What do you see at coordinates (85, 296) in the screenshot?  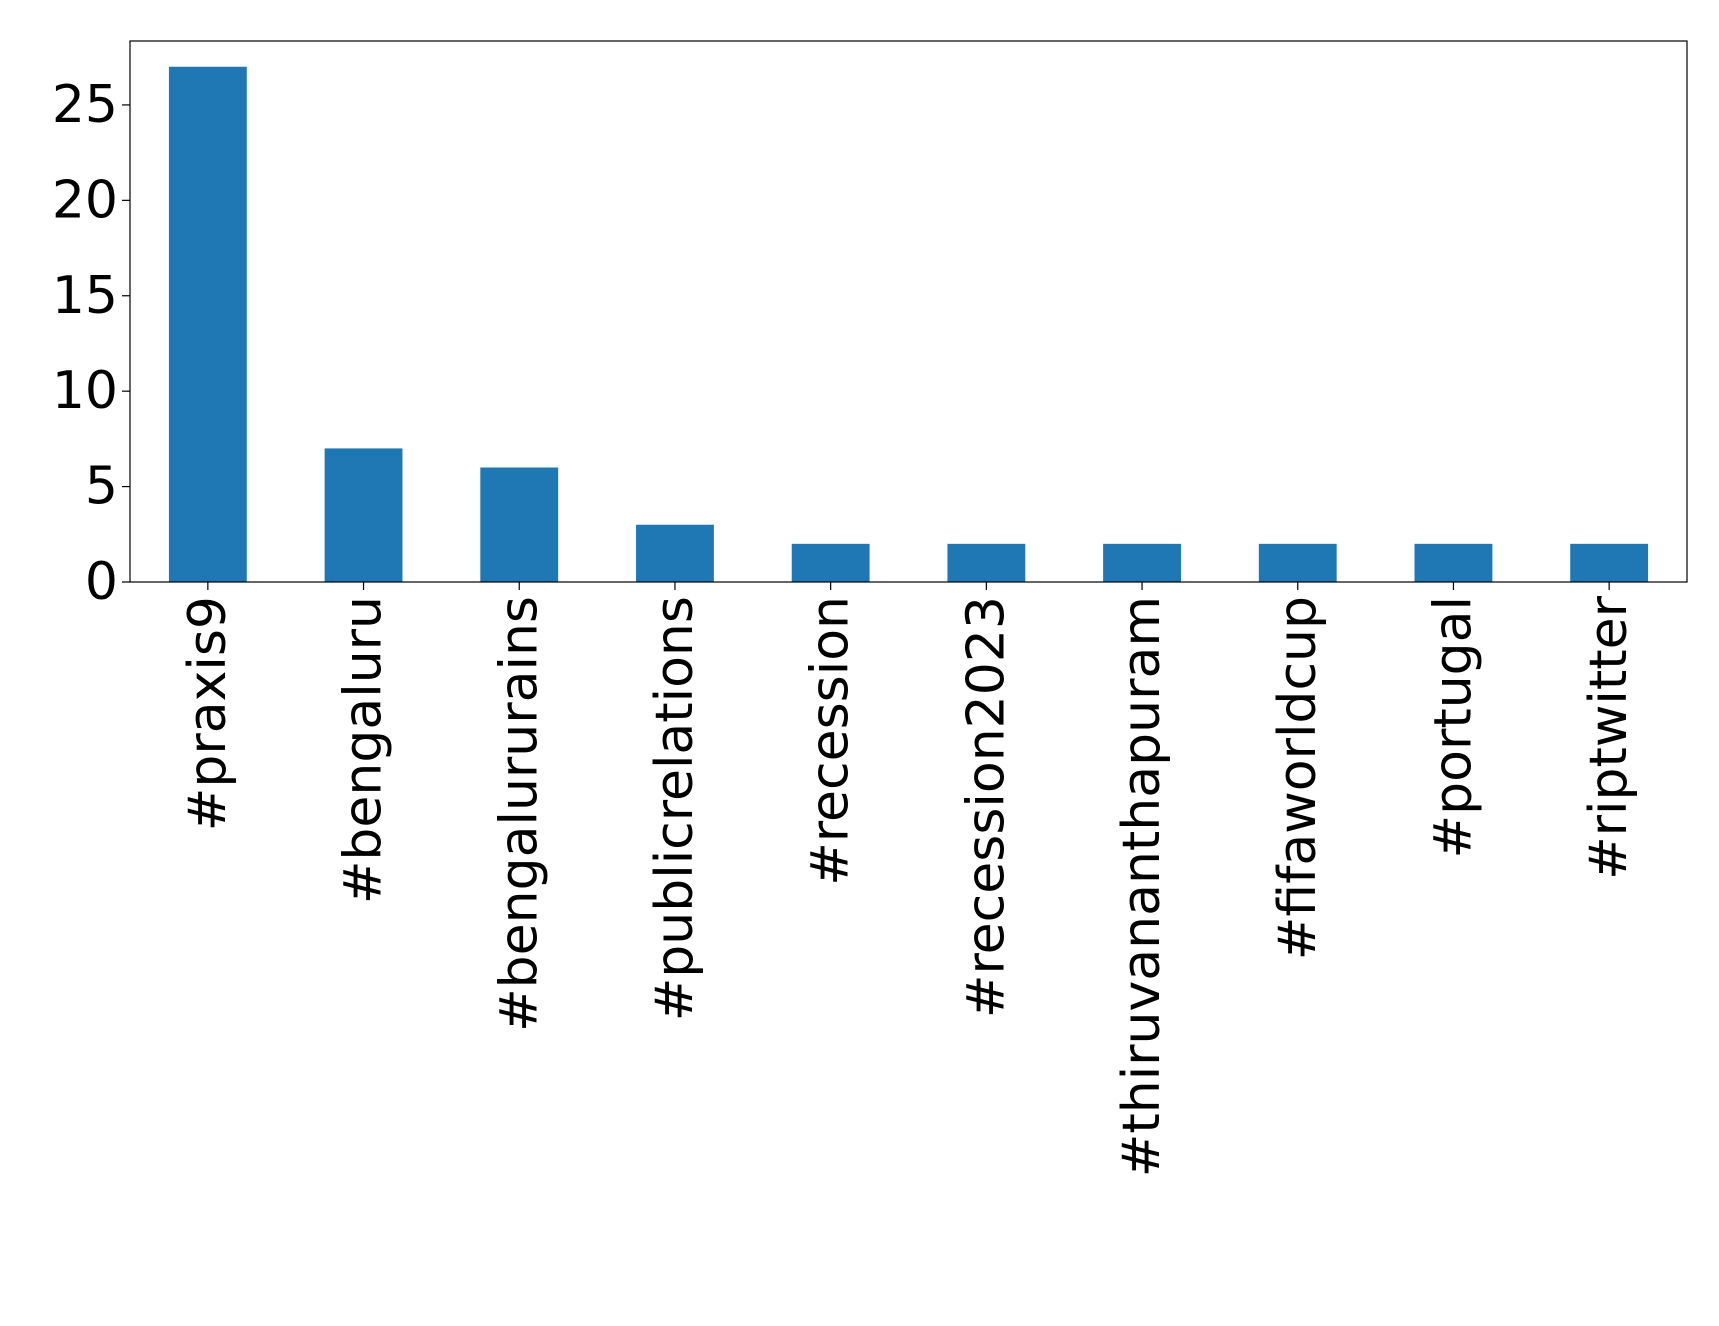 I see `y-tick-label: 15` at bounding box center [85, 296].